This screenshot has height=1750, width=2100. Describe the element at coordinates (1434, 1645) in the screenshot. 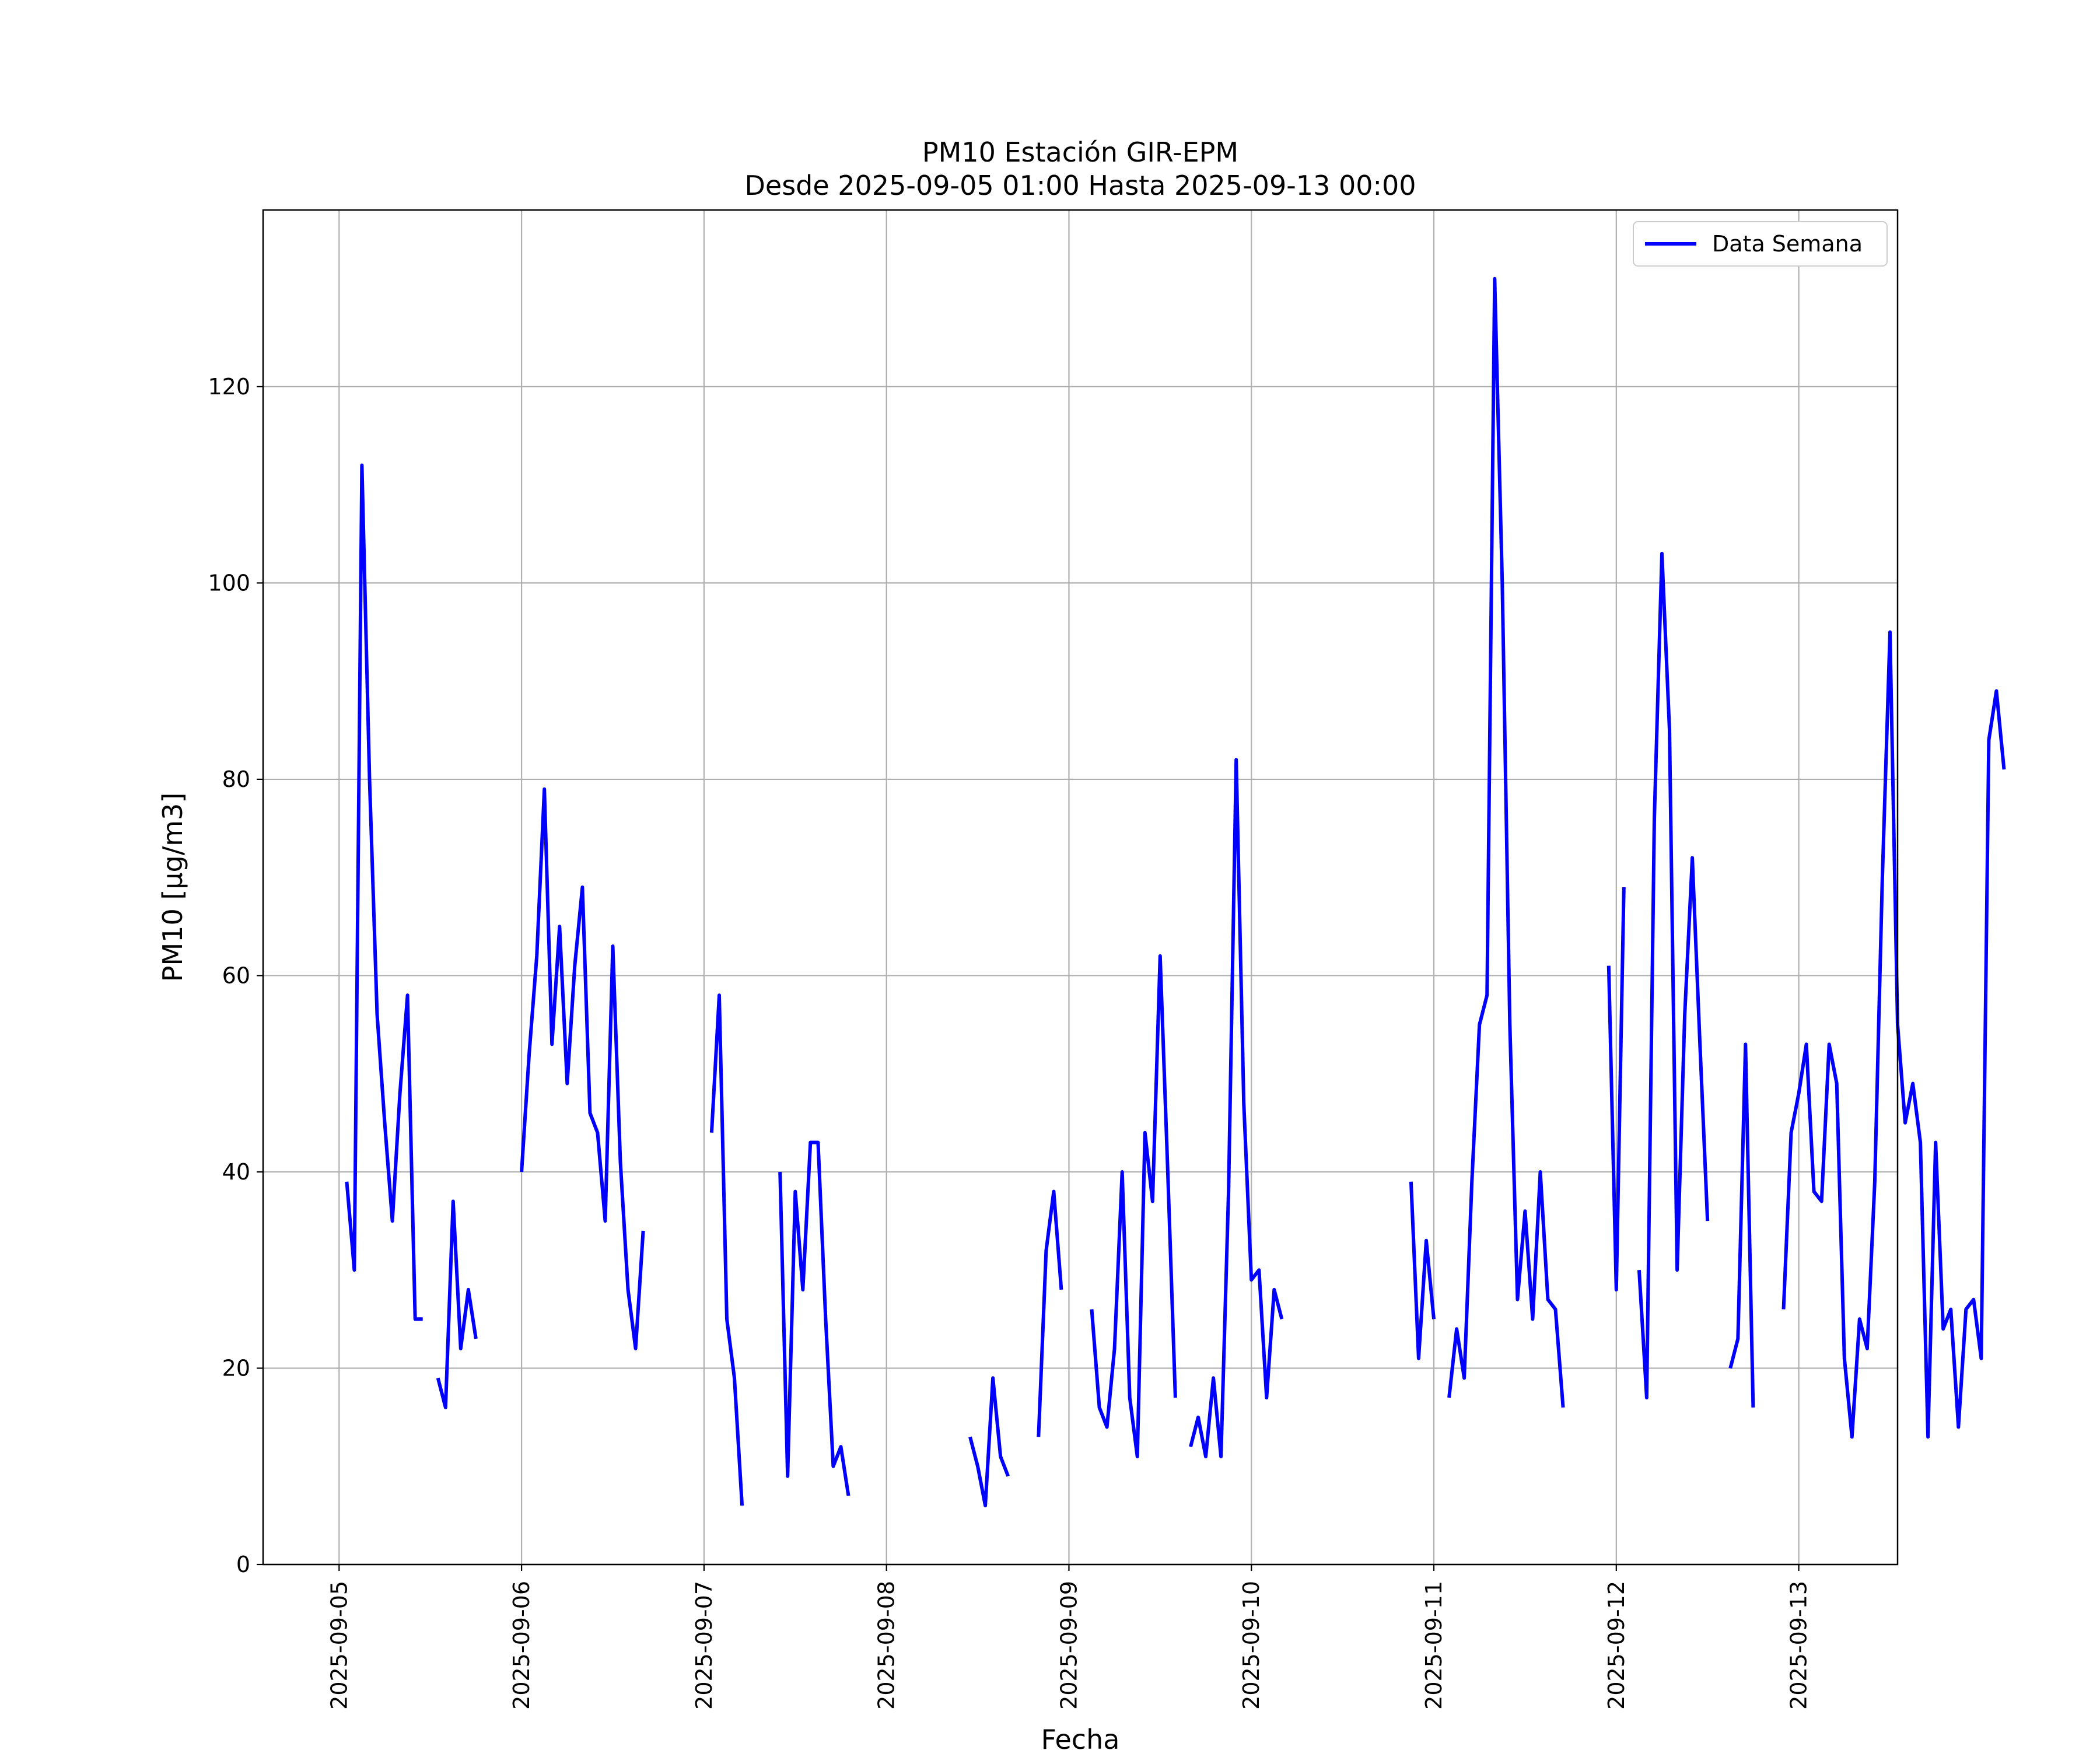

I see `x-tick-label: 2025-09-11` at that location.